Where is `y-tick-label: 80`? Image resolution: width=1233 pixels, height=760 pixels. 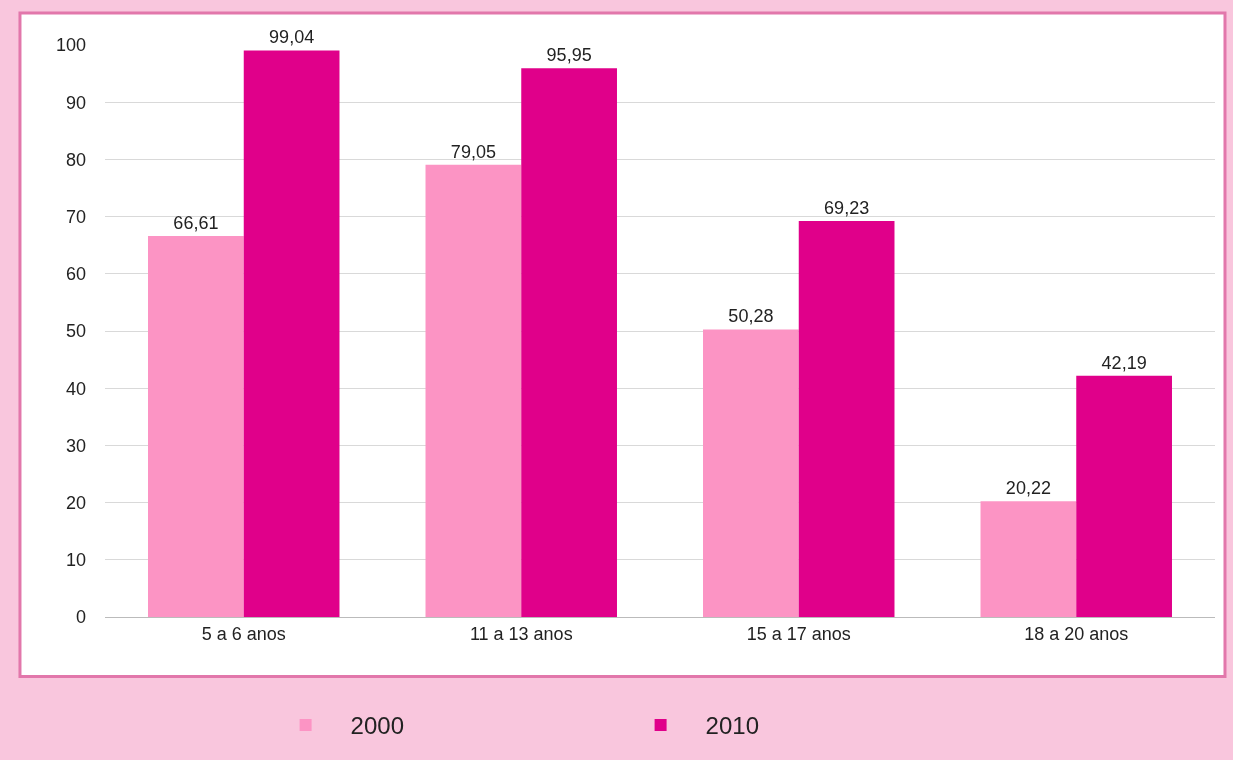
y-tick-label: 80 is located at coordinates (75, 159).